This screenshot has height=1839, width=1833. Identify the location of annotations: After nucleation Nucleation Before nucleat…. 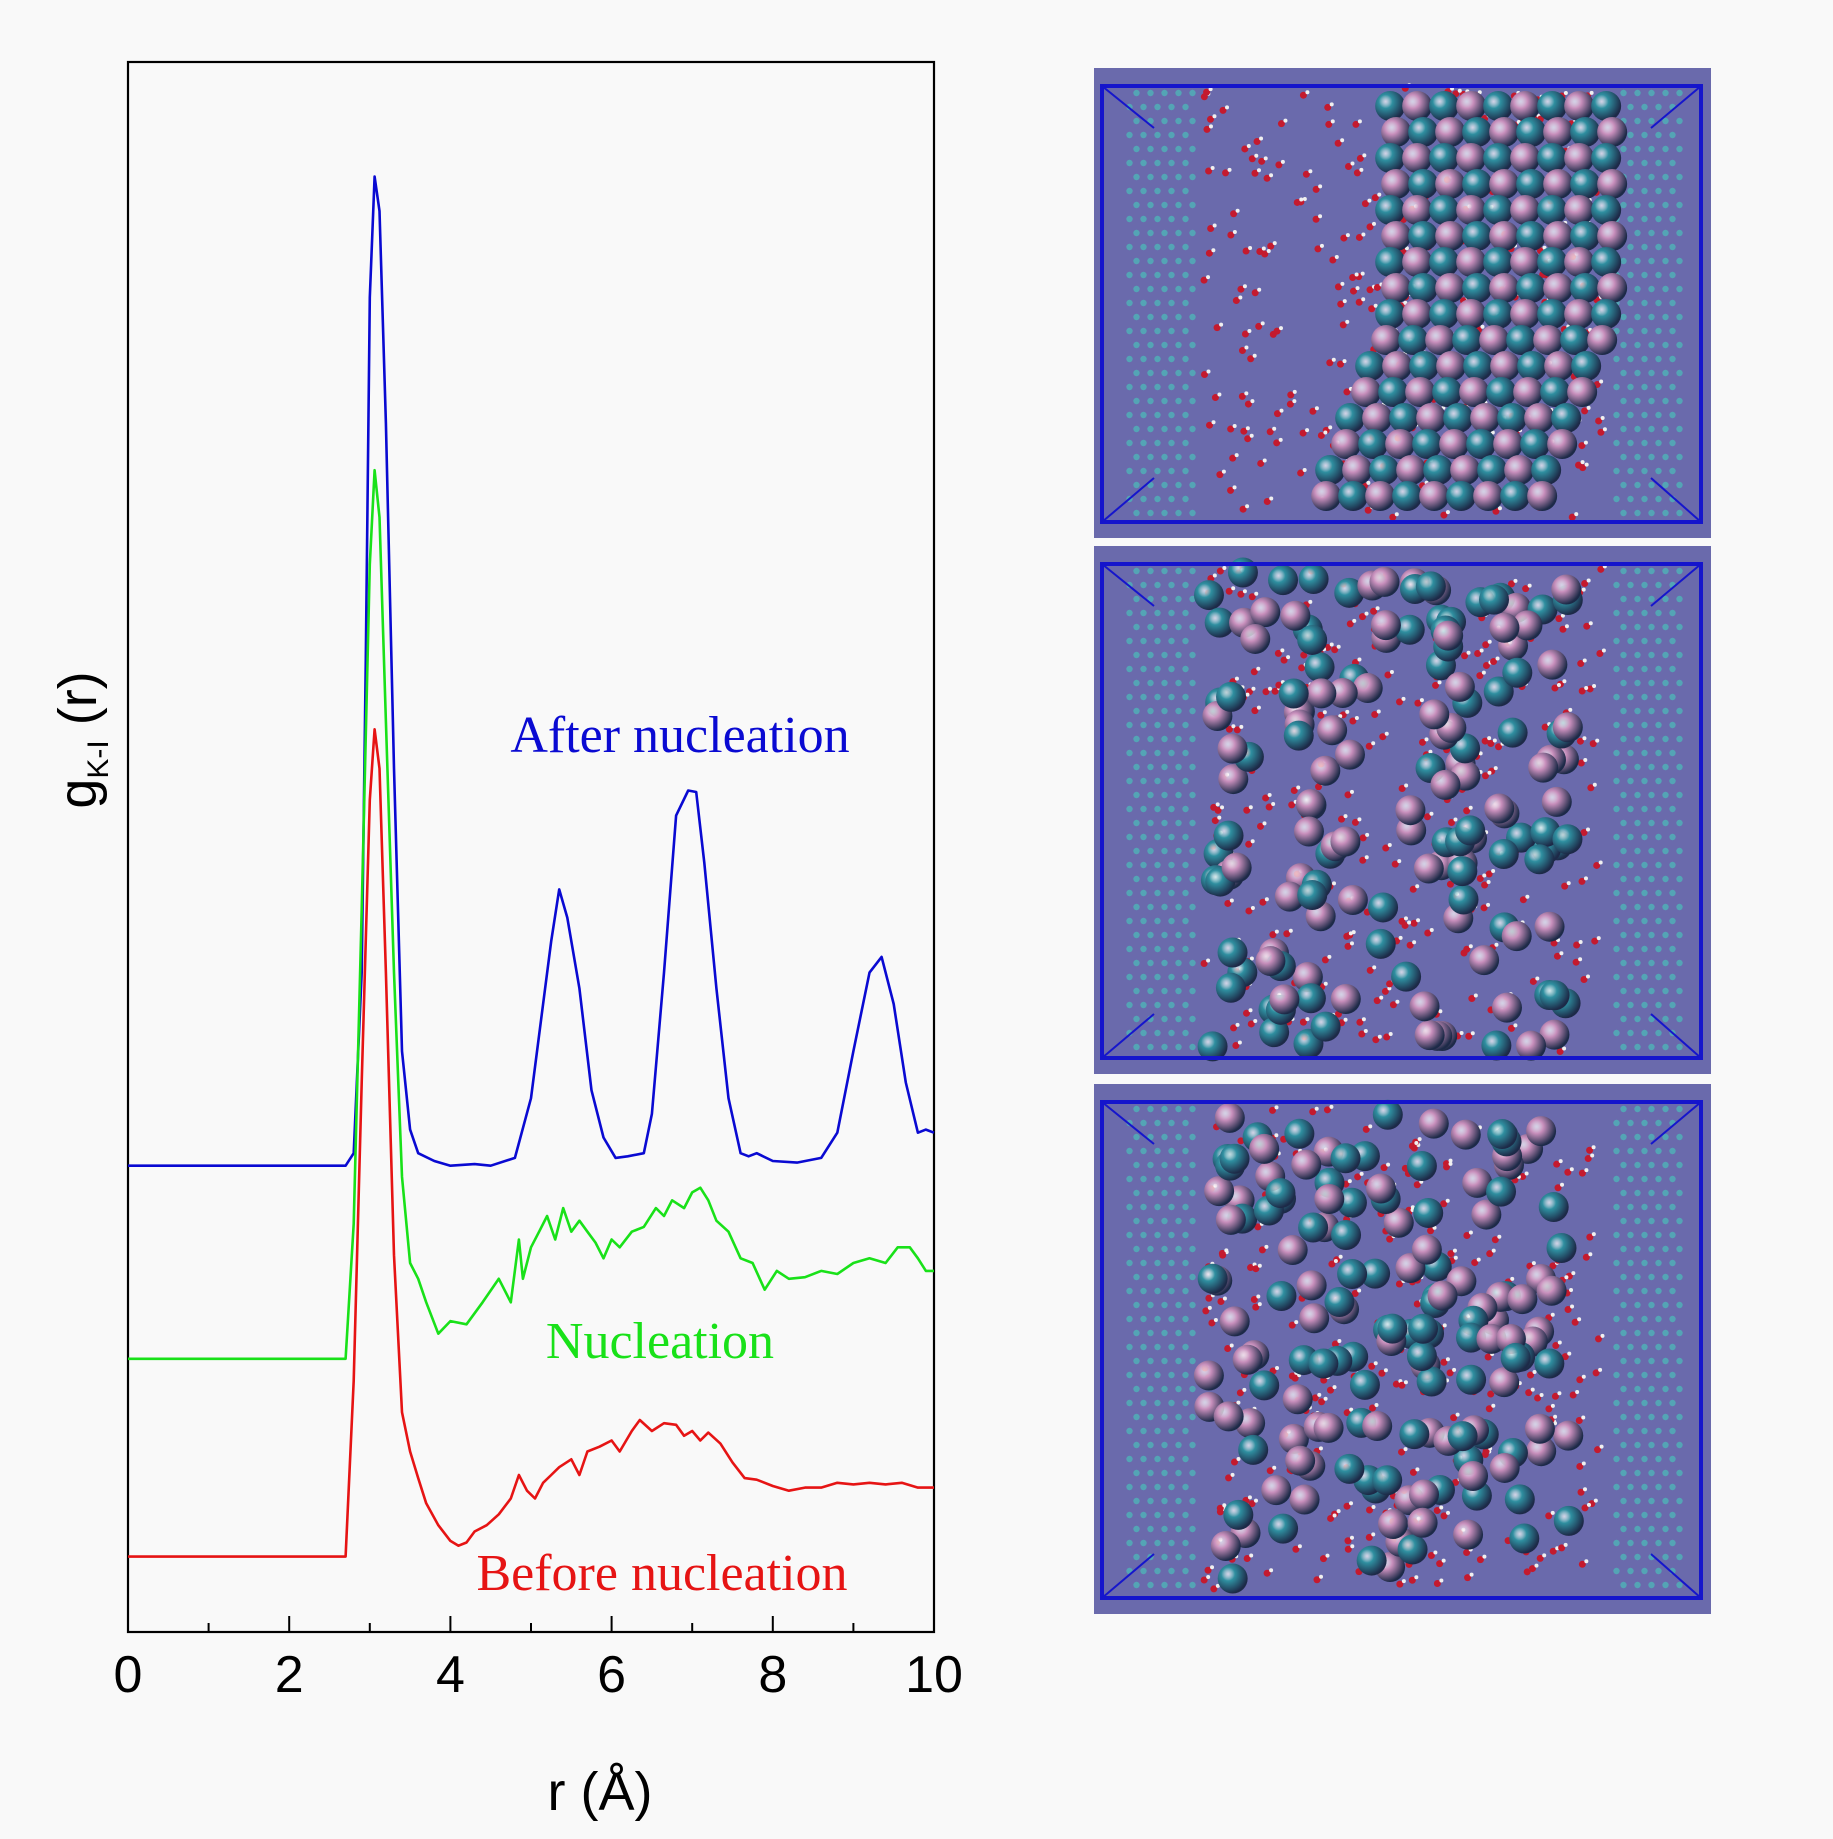
(662, 1154).